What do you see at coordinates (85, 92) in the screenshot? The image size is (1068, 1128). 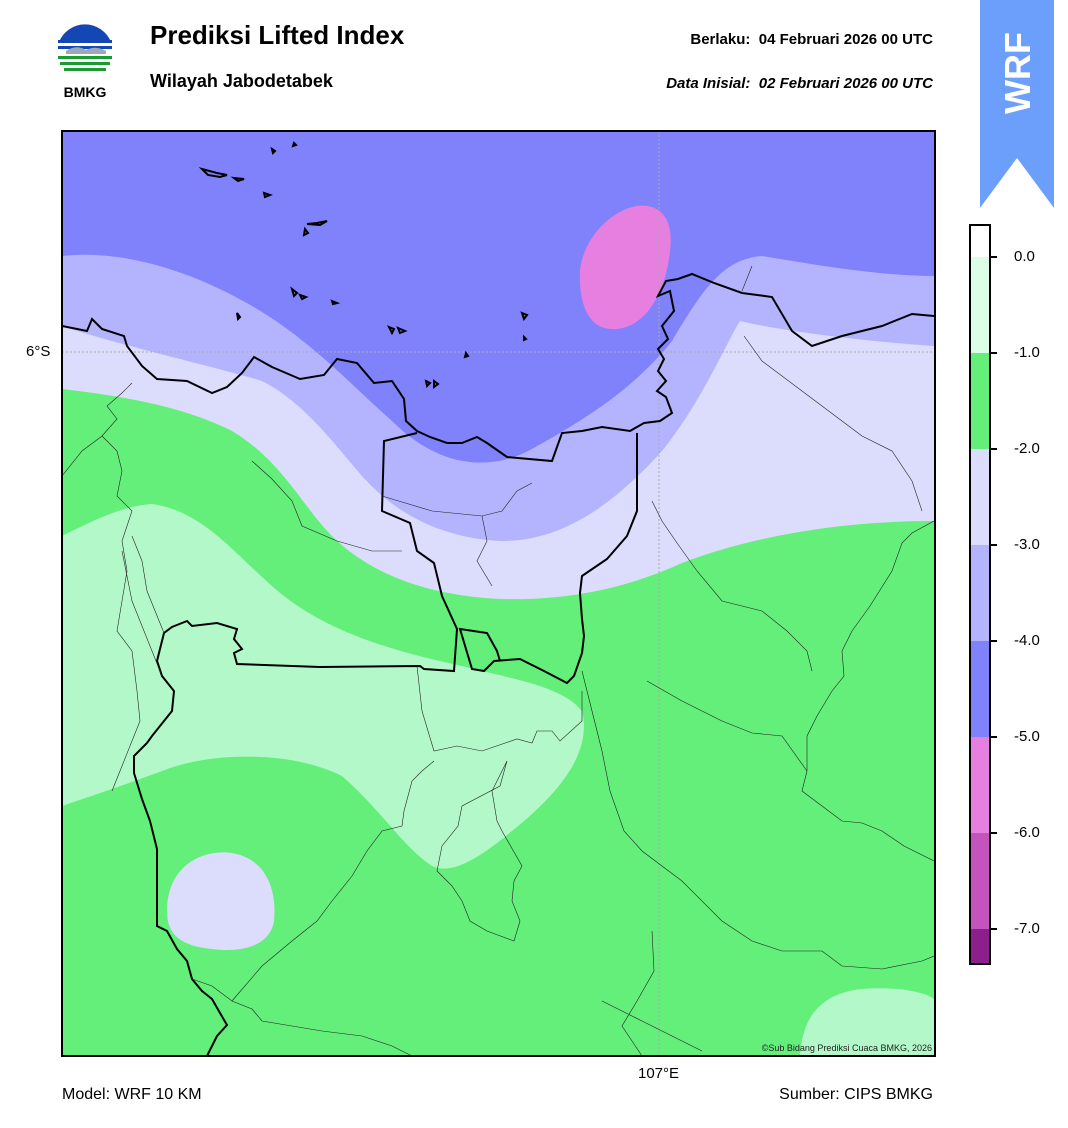 I see `logo-text: BMKG` at bounding box center [85, 92].